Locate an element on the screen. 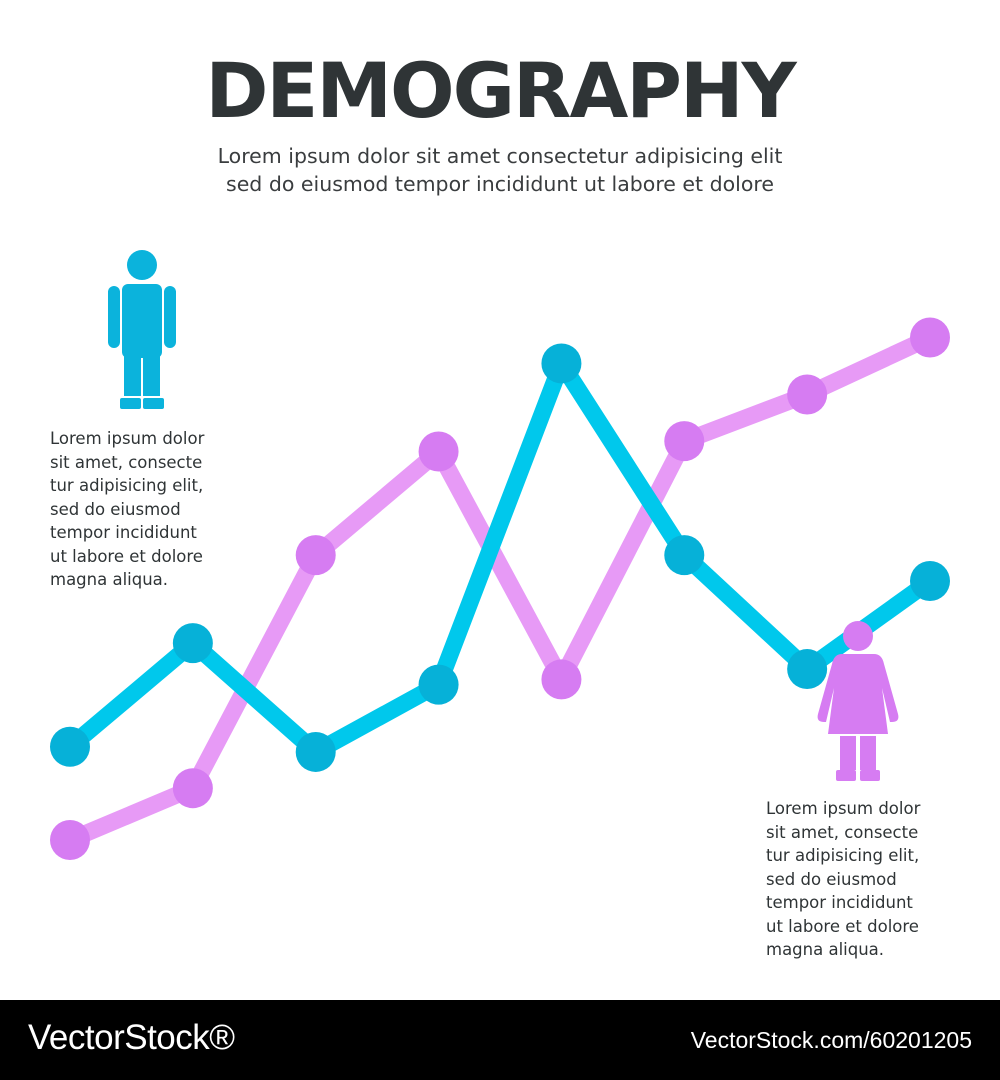 Image resolution: width=1000 pixels, height=1080 pixels. watermark-bar: VectorStock® VectorStock.com/60201205 is located at coordinates (500, 1040).